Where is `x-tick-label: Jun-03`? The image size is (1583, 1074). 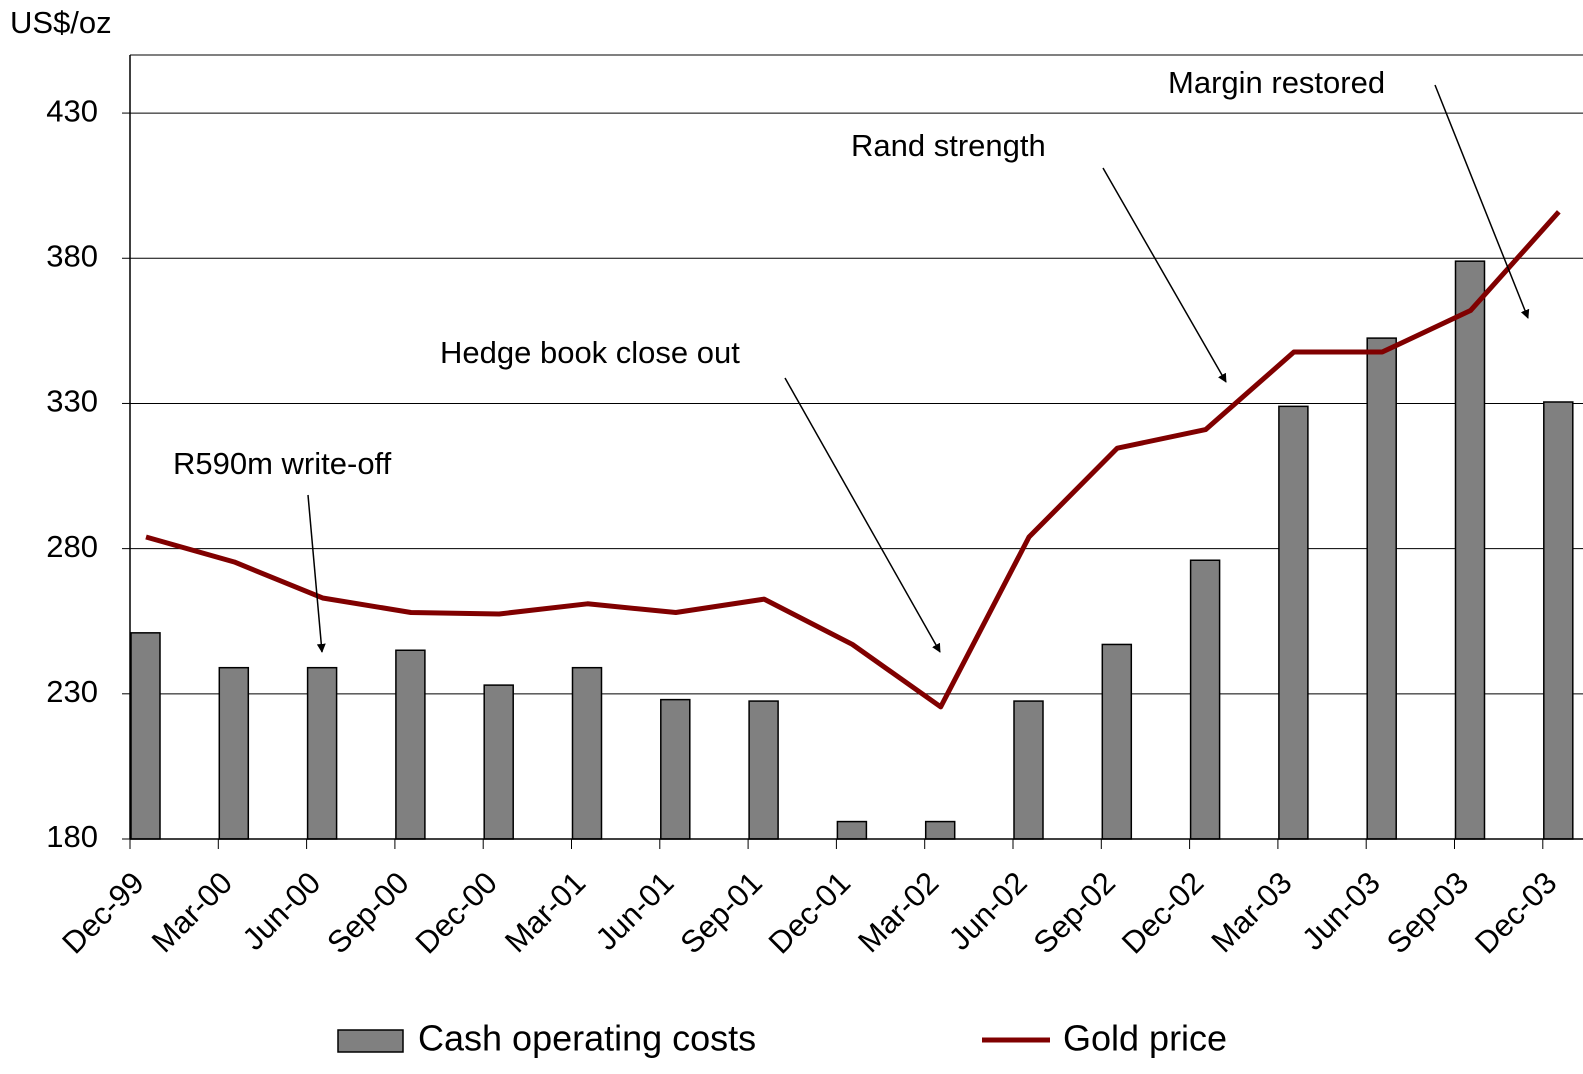
x-tick-label: Jun-03 is located at coordinates (1341, 911).